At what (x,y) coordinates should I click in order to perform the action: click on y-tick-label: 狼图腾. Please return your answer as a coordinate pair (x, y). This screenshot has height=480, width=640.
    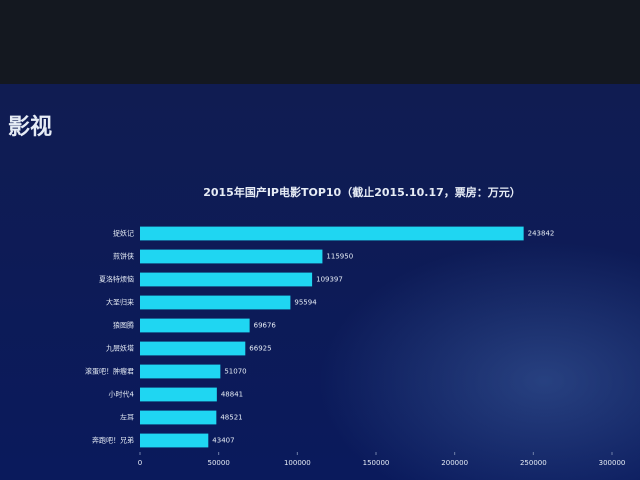
    Looking at the image, I should click on (123, 325).